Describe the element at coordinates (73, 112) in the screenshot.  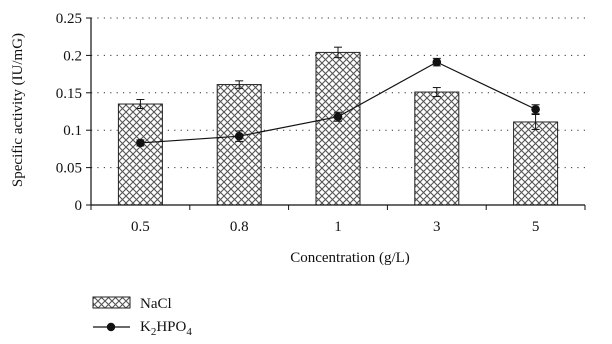
I see `y-axis-ticks: 0 0.05 0.1 0.15 0.2 0.25` at that location.